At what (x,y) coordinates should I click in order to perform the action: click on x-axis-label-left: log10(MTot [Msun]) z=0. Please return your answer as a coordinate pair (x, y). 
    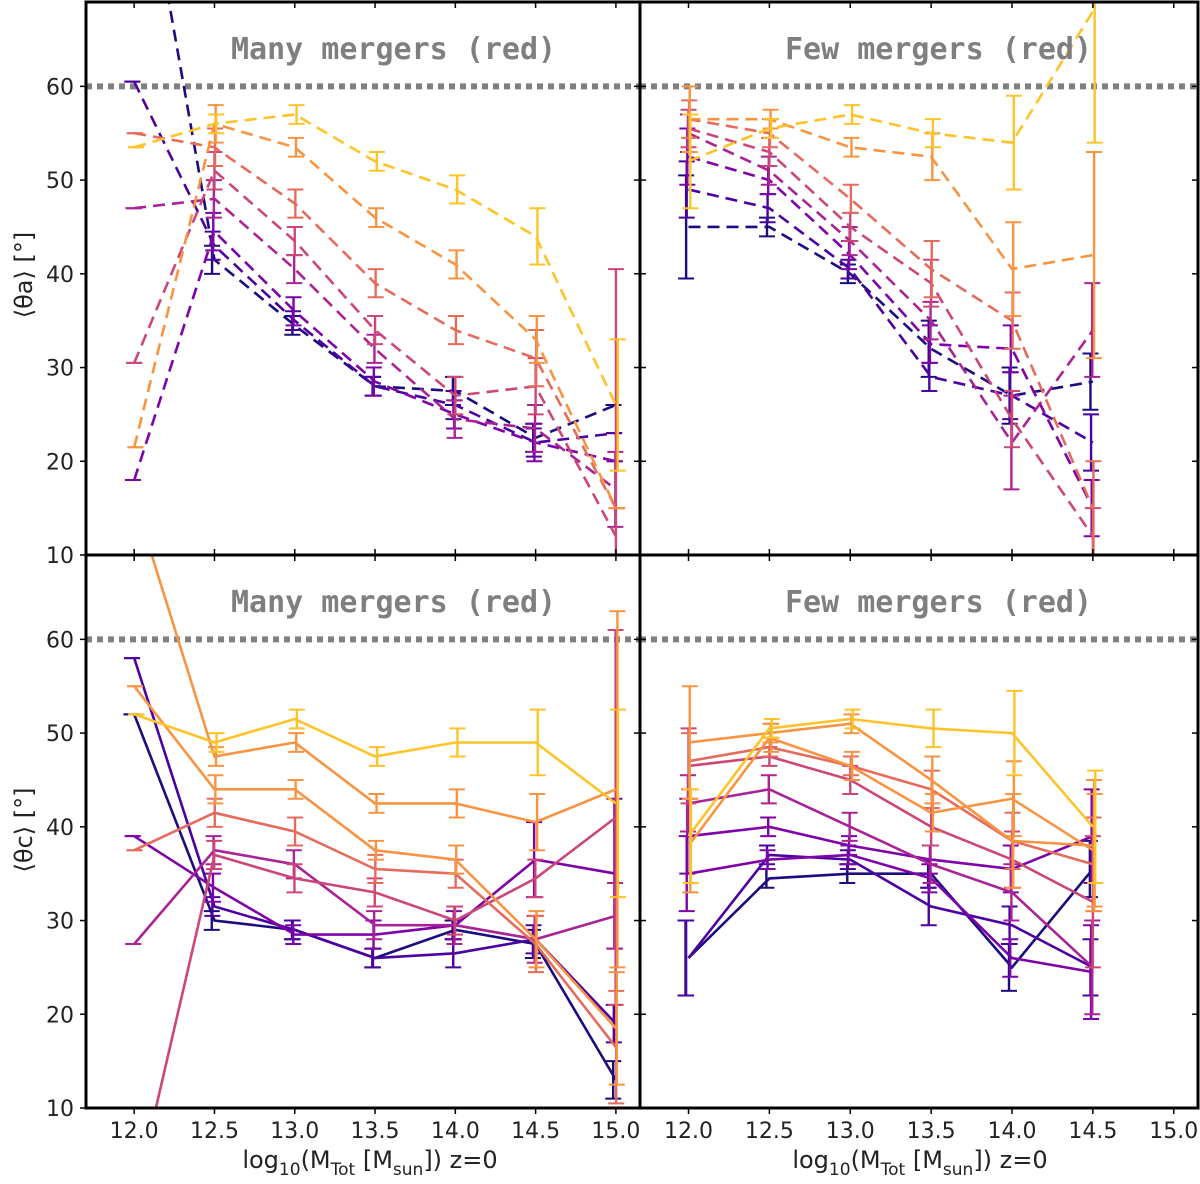
    Looking at the image, I should click on (369, 1163).